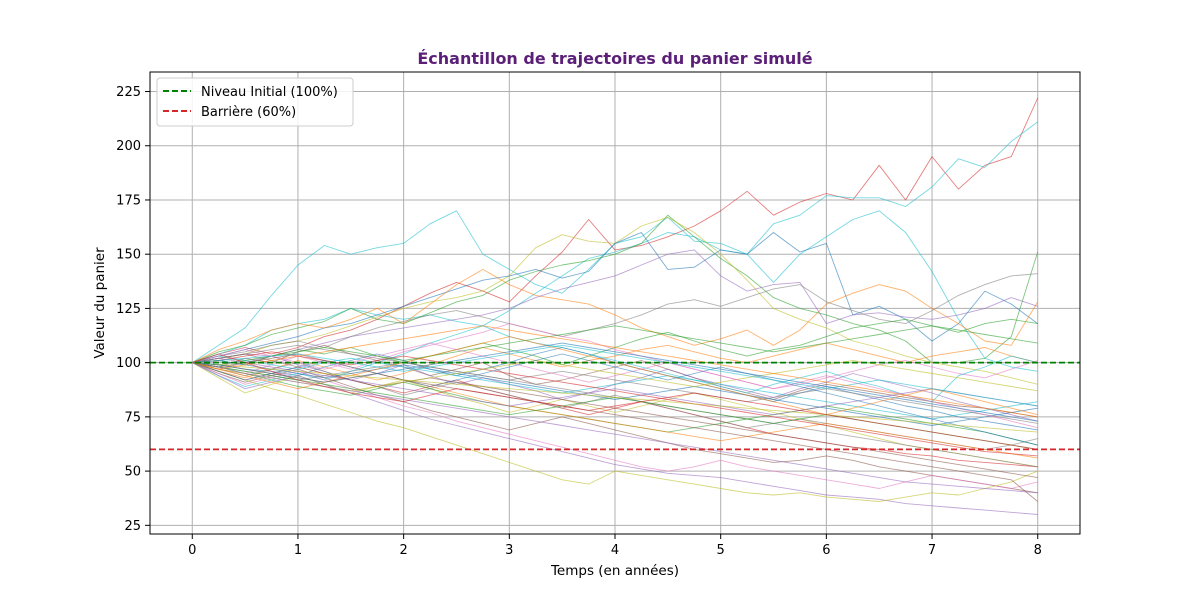 The width and height of the screenshot is (1200, 600). What do you see at coordinates (132, 526) in the screenshot?
I see `y-tick-label: 25` at bounding box center [132, 526].